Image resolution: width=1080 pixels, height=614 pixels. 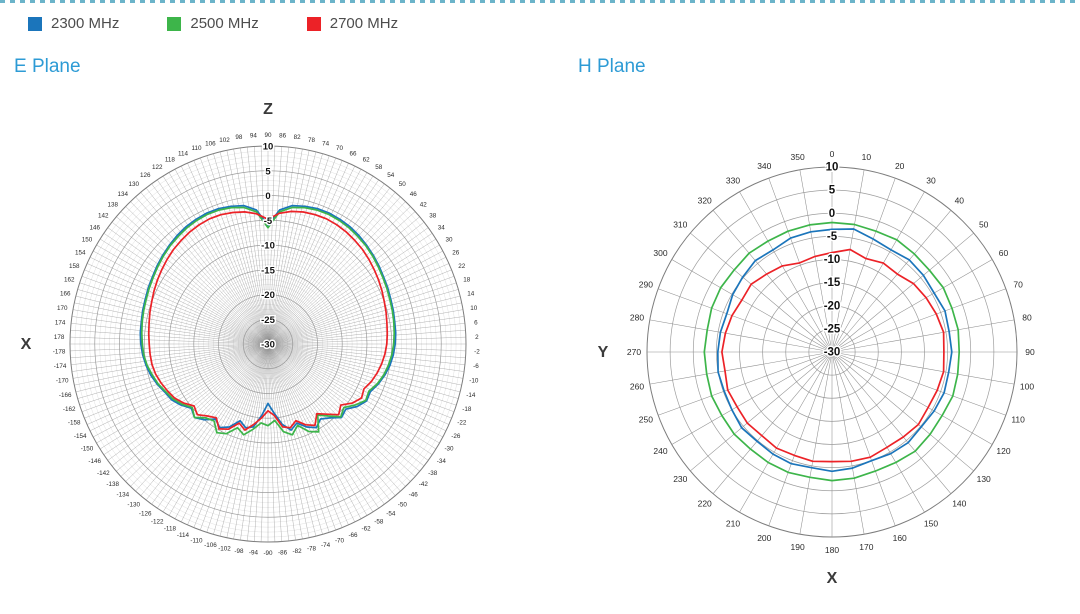 What do you see at coordinates (960, 200) in the screenshot?
I see `svg-text: 40` at bounding box center [960, 200].